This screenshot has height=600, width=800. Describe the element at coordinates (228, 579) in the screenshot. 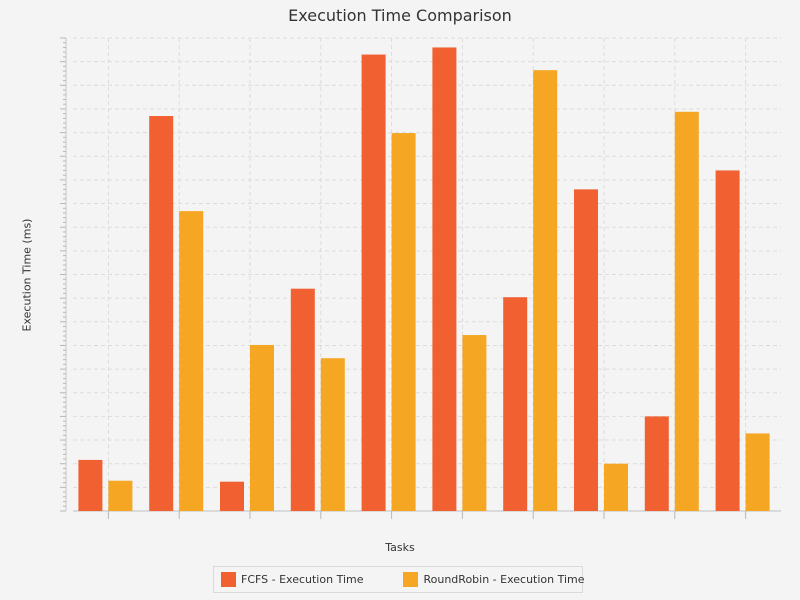

I see `legend-swatch-fcfs` at that location.